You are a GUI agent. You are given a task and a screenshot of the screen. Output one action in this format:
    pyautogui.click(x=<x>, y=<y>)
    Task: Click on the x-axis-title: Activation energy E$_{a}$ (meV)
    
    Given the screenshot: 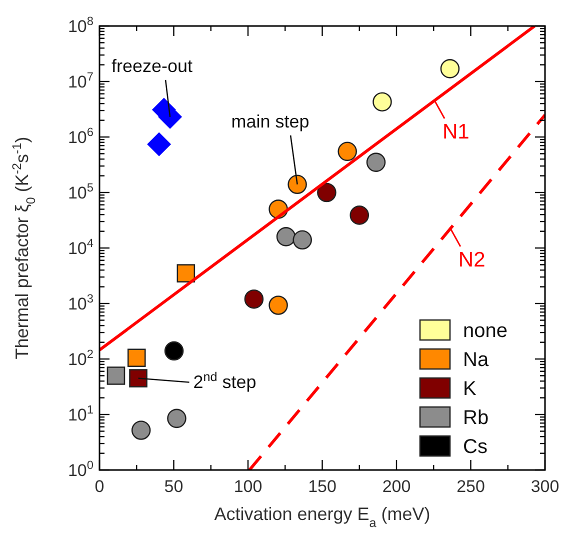 What is the action you would take?
    pyautogui.click(x=322, y=517)
    